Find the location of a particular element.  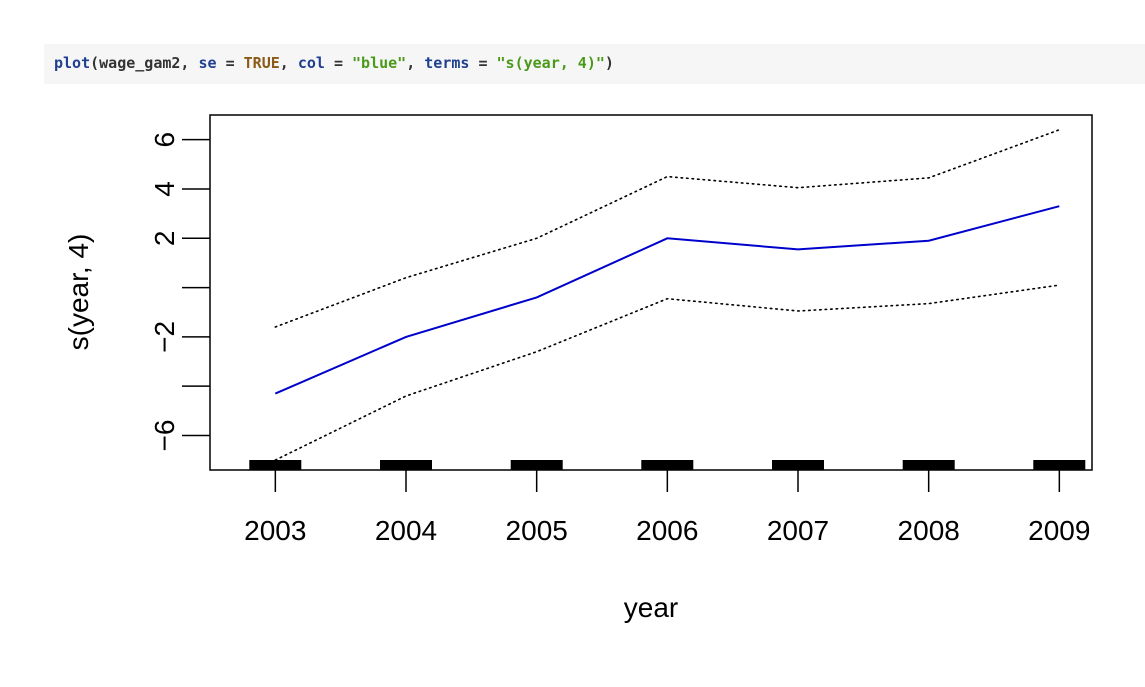

code-token: plot is located at coordinates (72, 63).